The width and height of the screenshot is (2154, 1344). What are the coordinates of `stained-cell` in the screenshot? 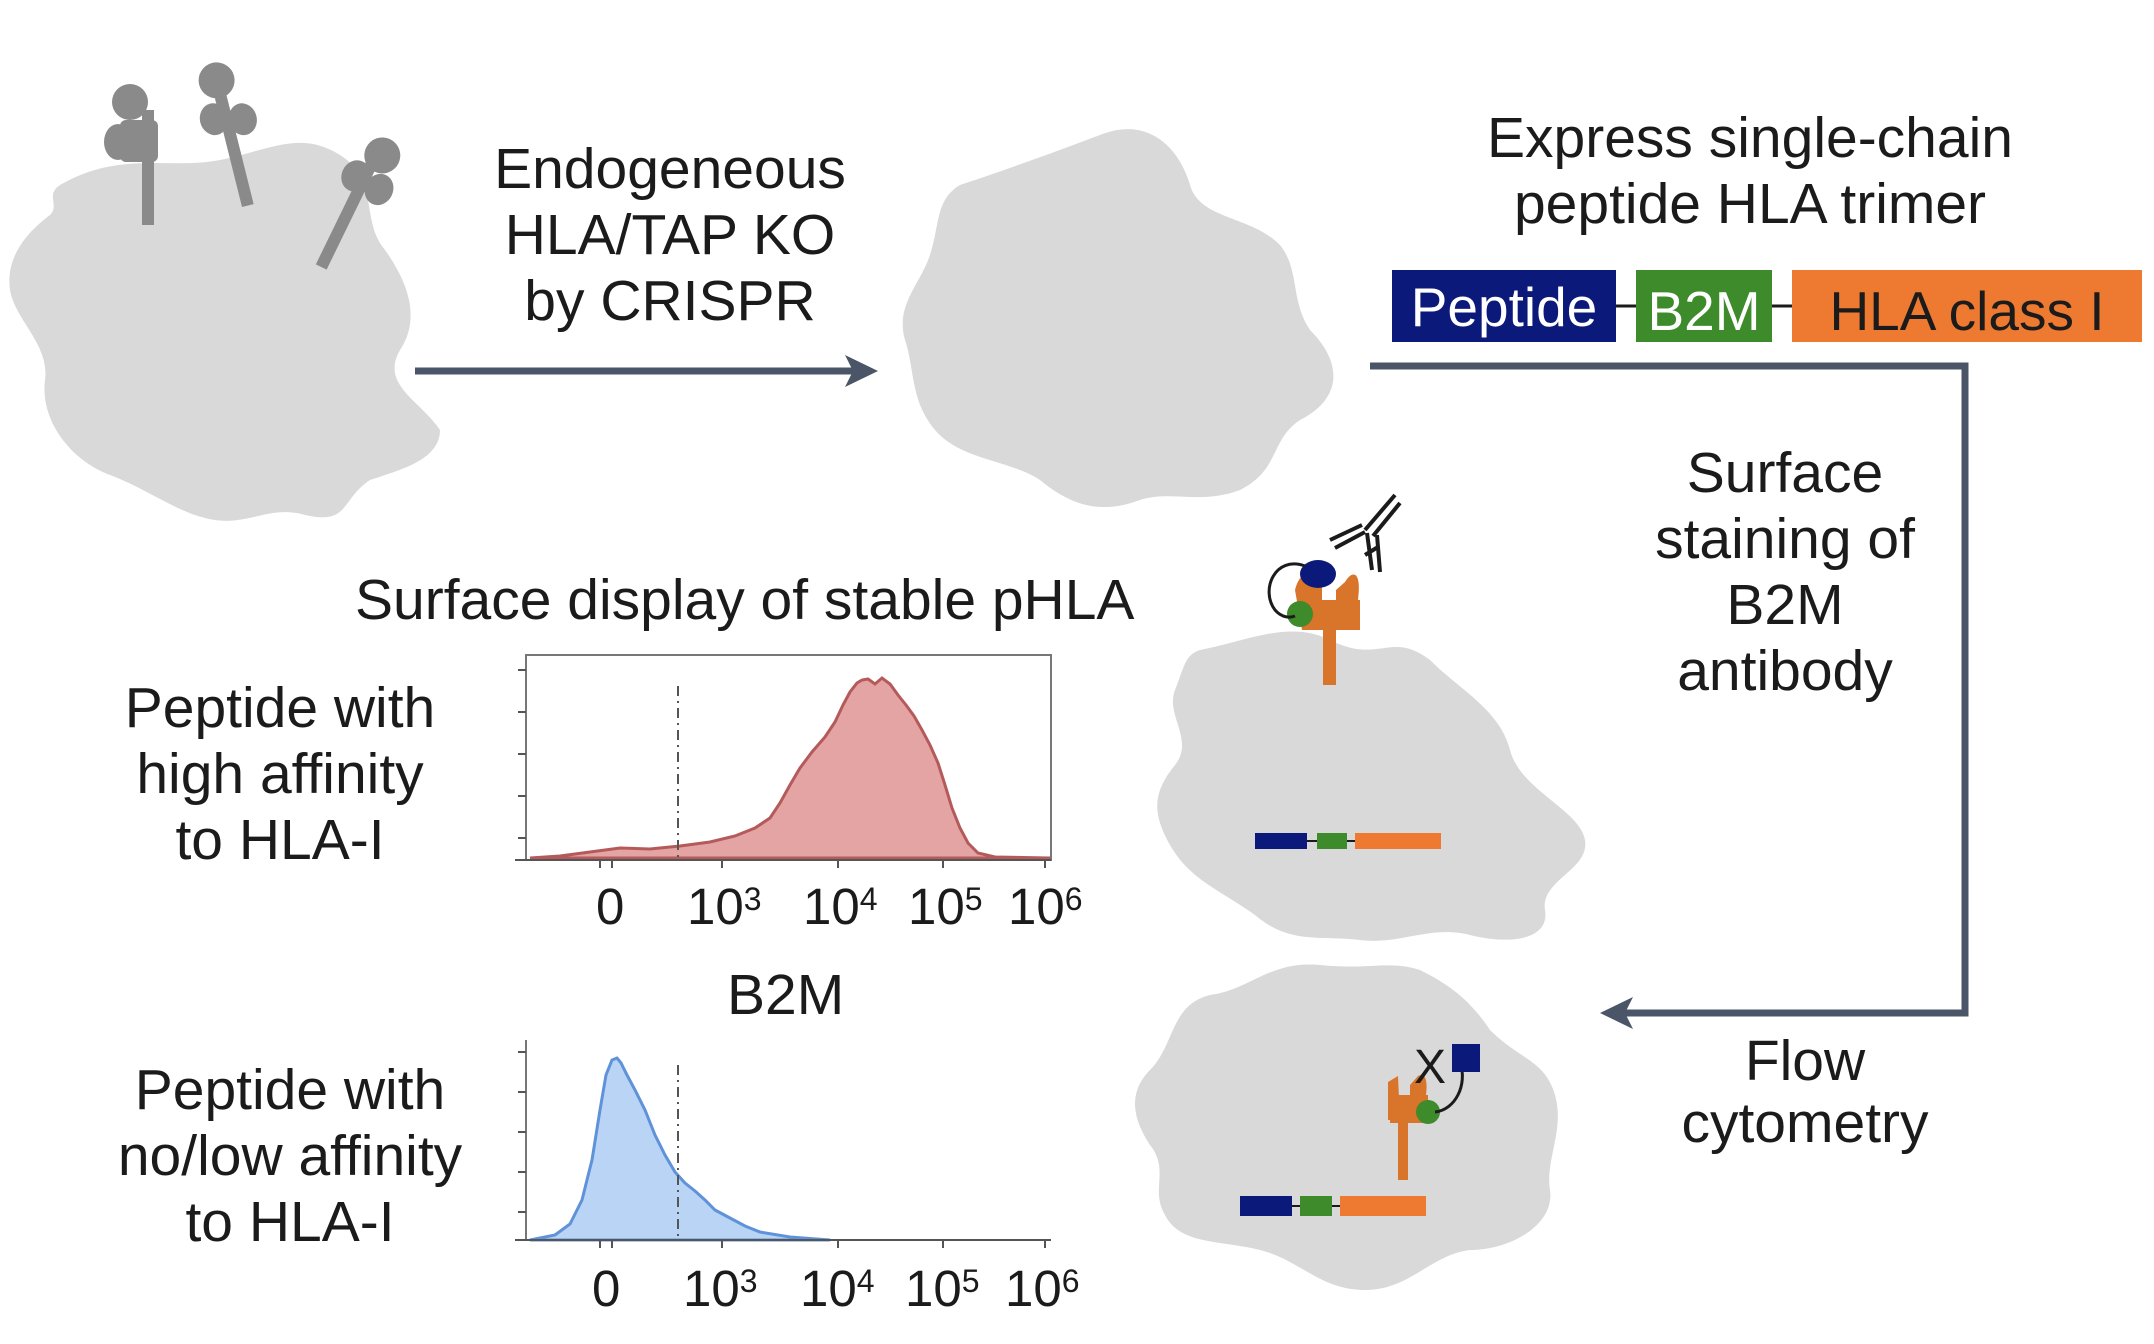 It's located at (1371, 717).